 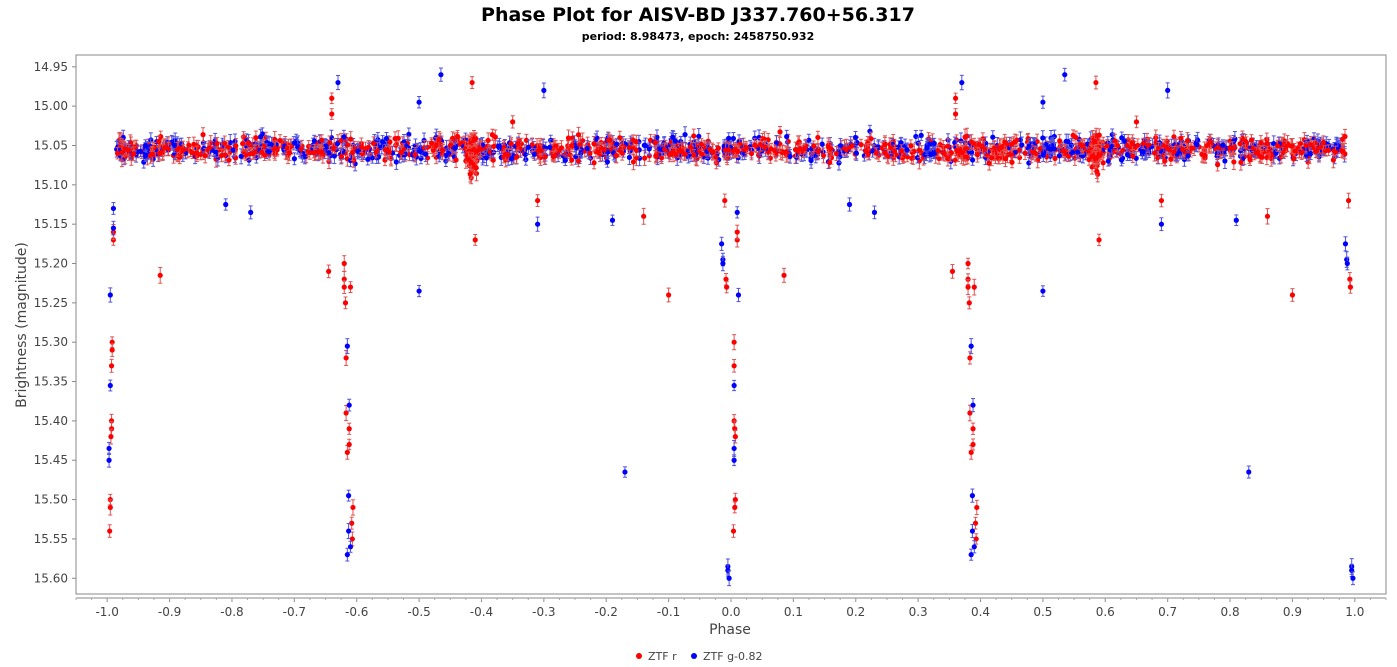 What do you see at coordinates (51, 264) in the screenshot?
I see `y-tick-label: 15.20` at bounding box center [51, 264].